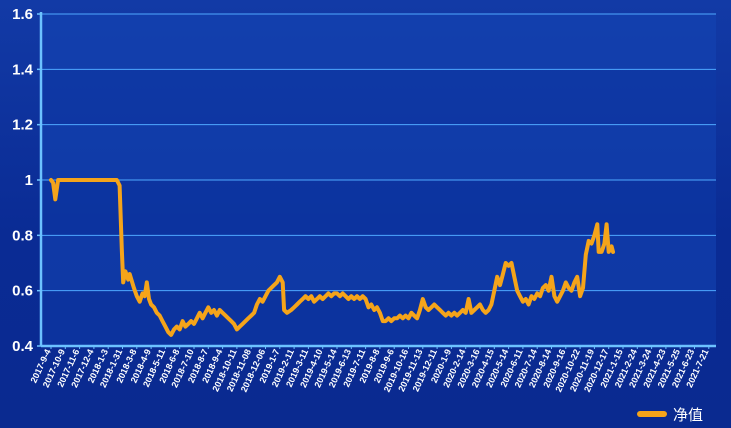 This screenshot has height=428, width=731. What do you see at coordinates (22, 14) in the screenshot?
I see `y-tick-label: 1.6` at bounding box center [22, 14].